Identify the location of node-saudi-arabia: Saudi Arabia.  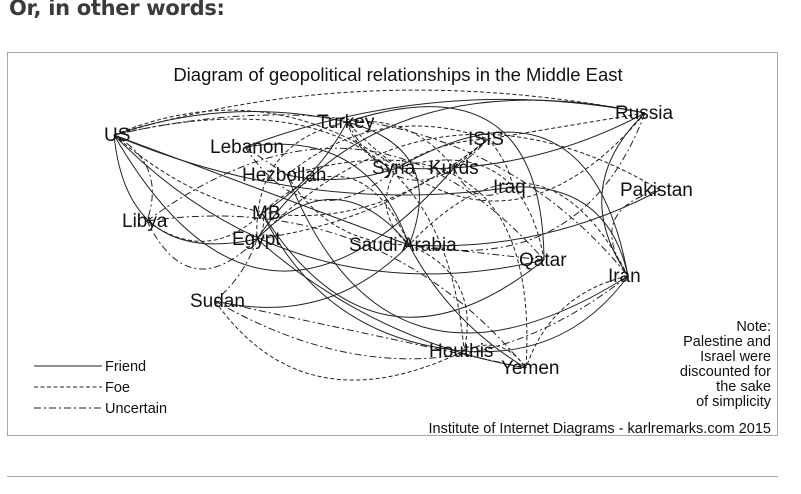
(403, 245).